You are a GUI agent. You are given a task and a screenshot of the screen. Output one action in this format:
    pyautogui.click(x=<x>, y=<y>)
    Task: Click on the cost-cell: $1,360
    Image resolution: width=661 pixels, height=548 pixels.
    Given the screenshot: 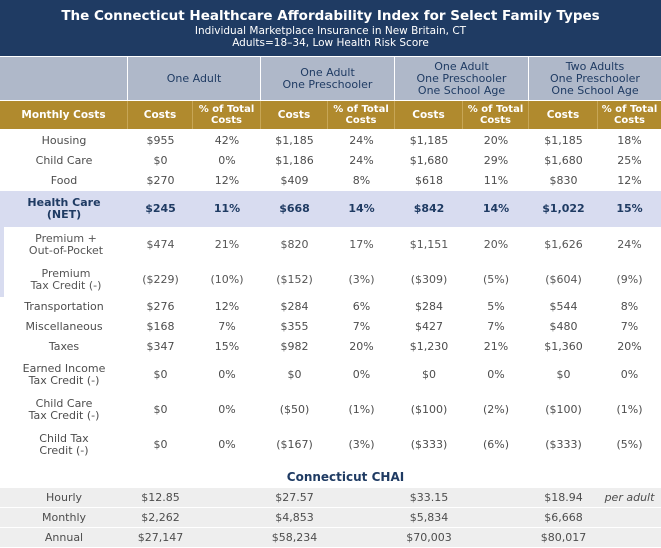 What is the action you would take?
    pyautogui.click(x=563, y=346)
    